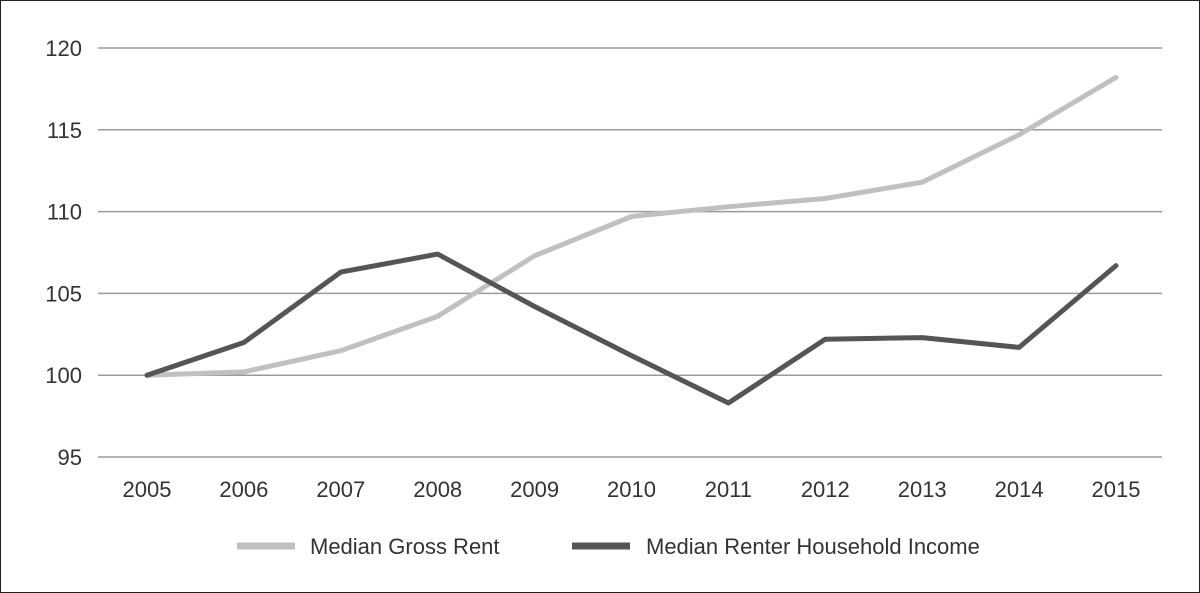 This screenshot has width=1200, height=593. What do you see at coordinates (64, 130) in the screenshot?
I see `y-tick-label: 115` at bounding box center [64, 130].